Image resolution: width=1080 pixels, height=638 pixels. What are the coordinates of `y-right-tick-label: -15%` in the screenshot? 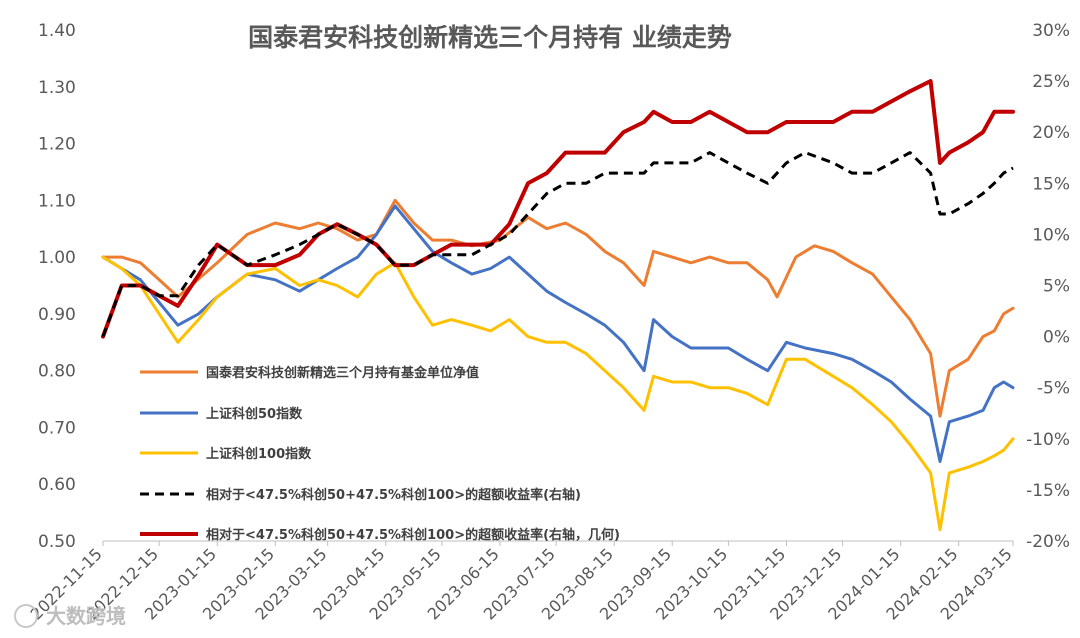 It's located at (1048, 491).